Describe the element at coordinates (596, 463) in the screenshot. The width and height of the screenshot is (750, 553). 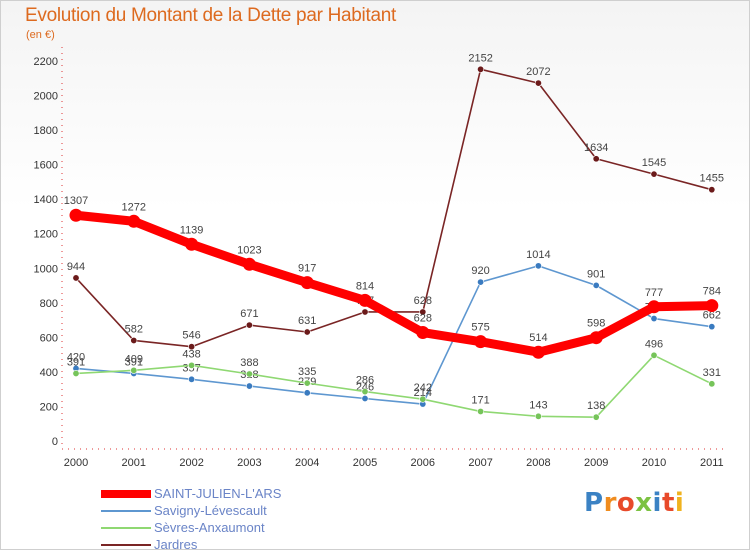
I see `x-tick-label: 2009` at that location.